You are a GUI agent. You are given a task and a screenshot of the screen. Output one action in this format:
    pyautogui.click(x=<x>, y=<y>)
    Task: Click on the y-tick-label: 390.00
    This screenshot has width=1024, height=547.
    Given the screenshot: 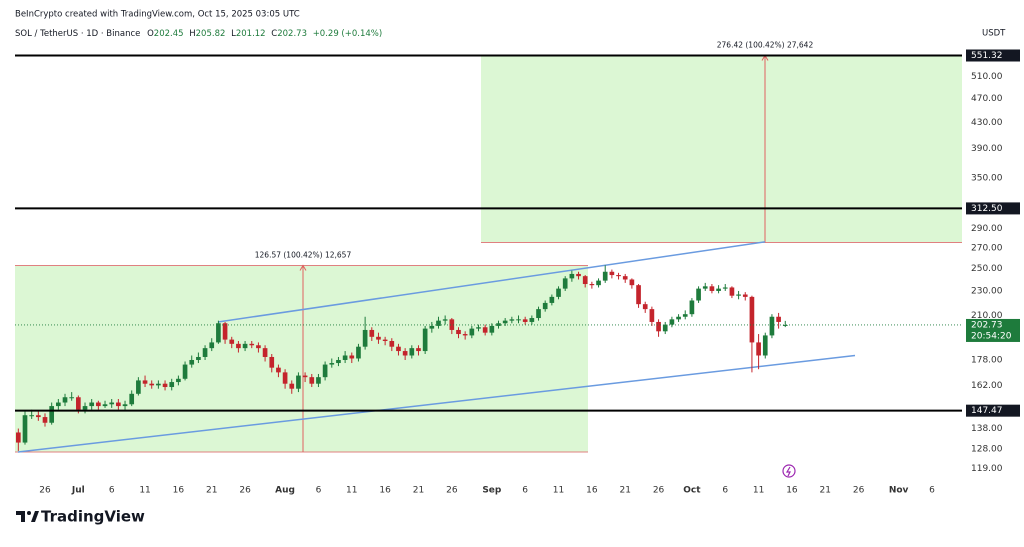 What is the action you would take?
    pyautogui.click(x=987, y=149)
    